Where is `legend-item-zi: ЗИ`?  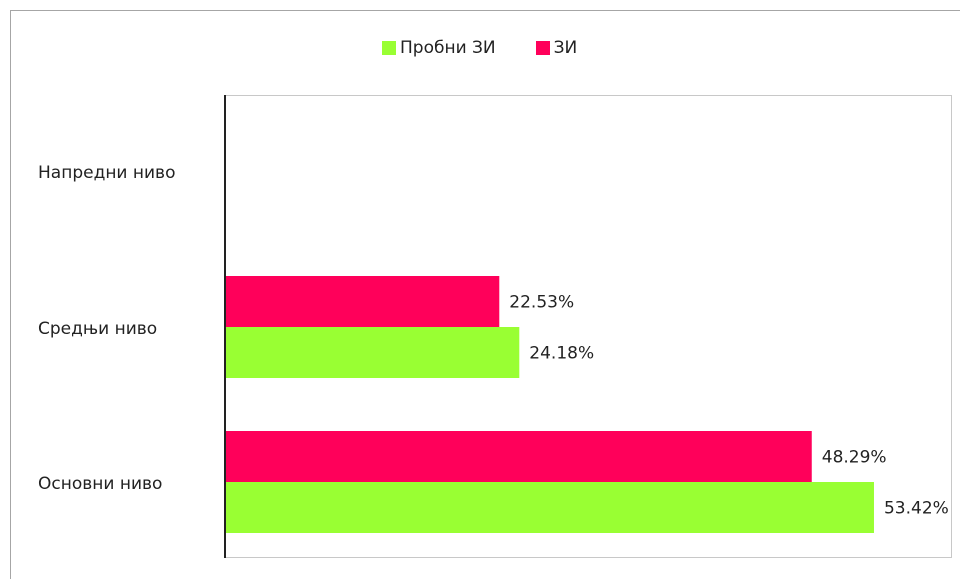 legend-item-zi: ЗИ is located at coordinates (556, 48).